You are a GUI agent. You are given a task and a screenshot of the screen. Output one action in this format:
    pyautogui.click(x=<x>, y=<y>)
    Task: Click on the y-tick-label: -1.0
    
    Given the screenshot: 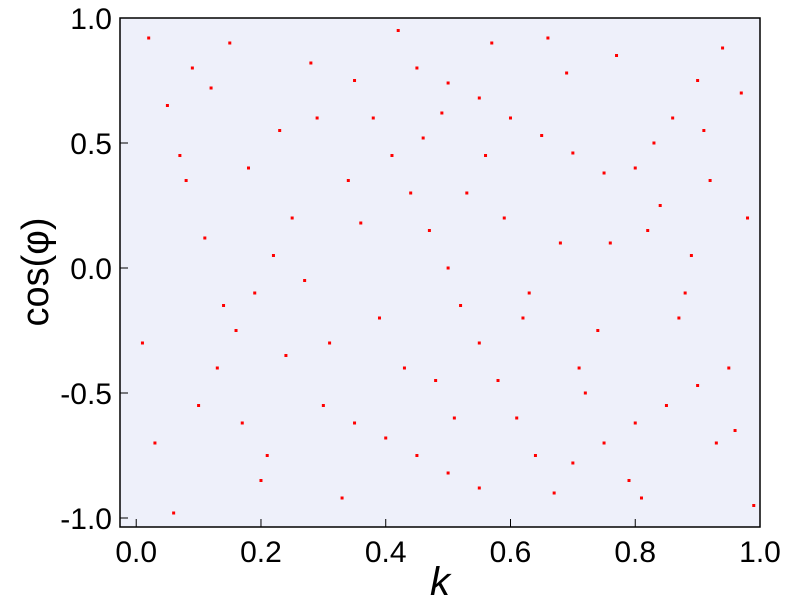 What is the action you would take?
    pyautogui.click(x=86, y=519)
    